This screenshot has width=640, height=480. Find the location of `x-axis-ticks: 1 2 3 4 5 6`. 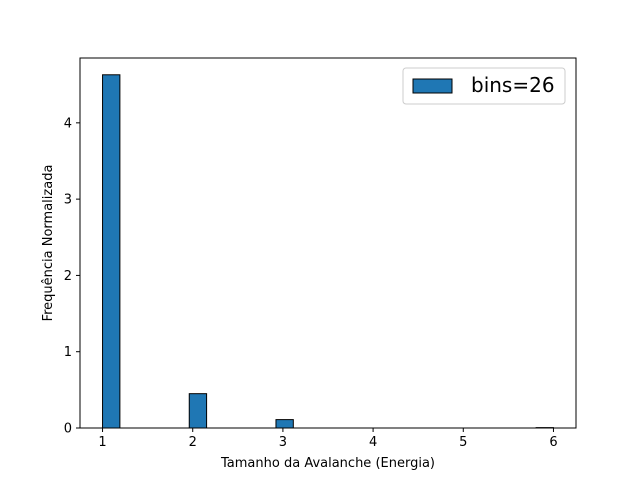

x-axis-ticks: 1 2 3 4 5 6 is located at coordinates (328, 439).